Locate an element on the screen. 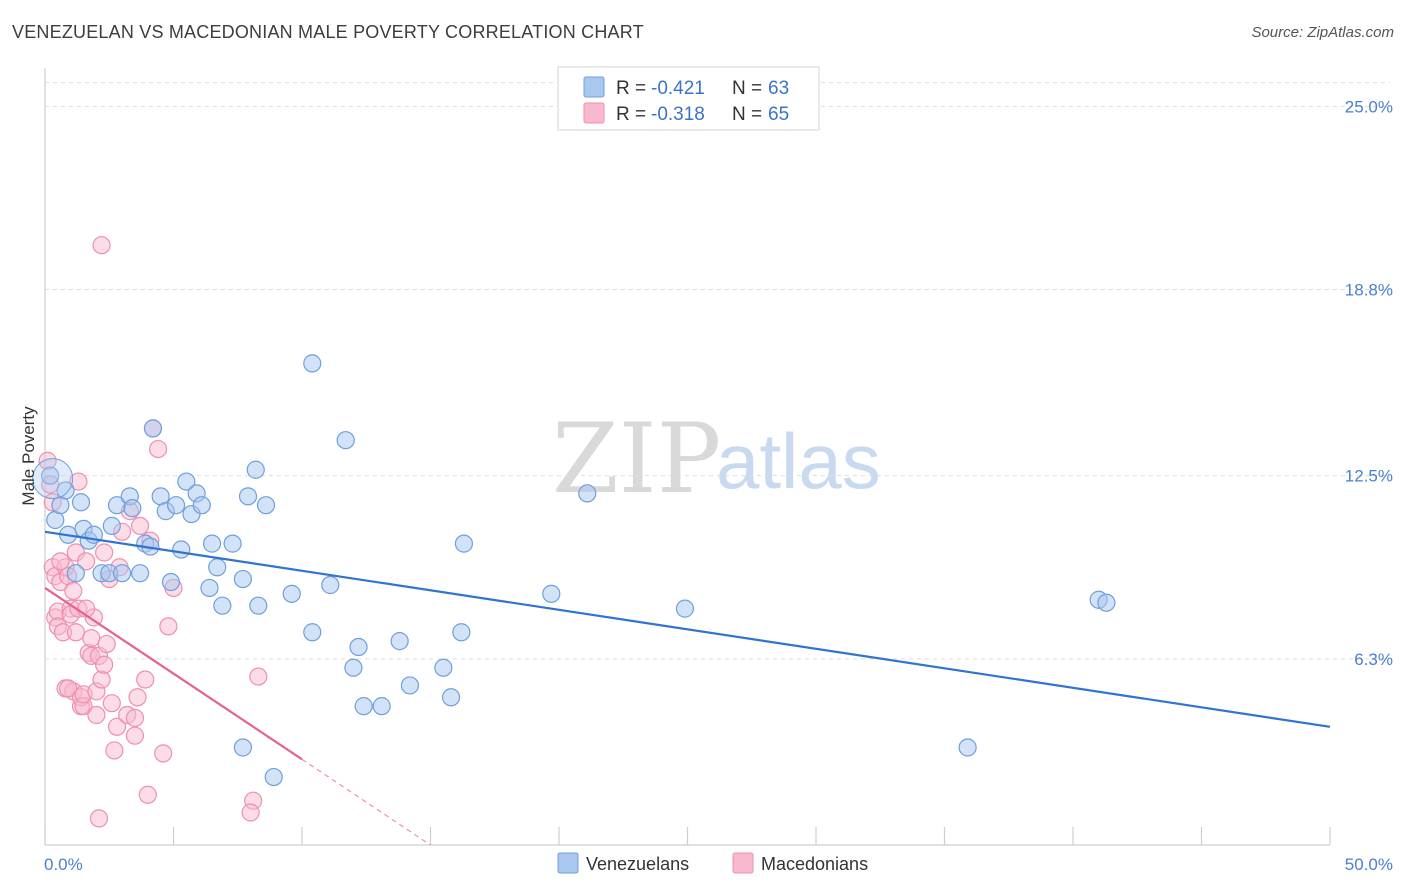 The height and width of the screenshot is (892, 1406). y-tick-label: 25.0% is located at coordinates (1369, 106).